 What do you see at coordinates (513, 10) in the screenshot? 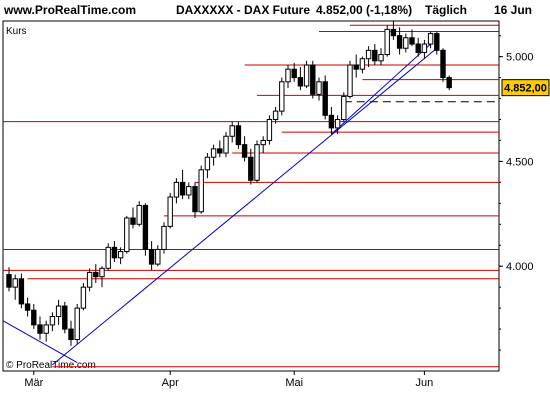
I see `date-label: 16 Jun` at bounding box center [513, 10].